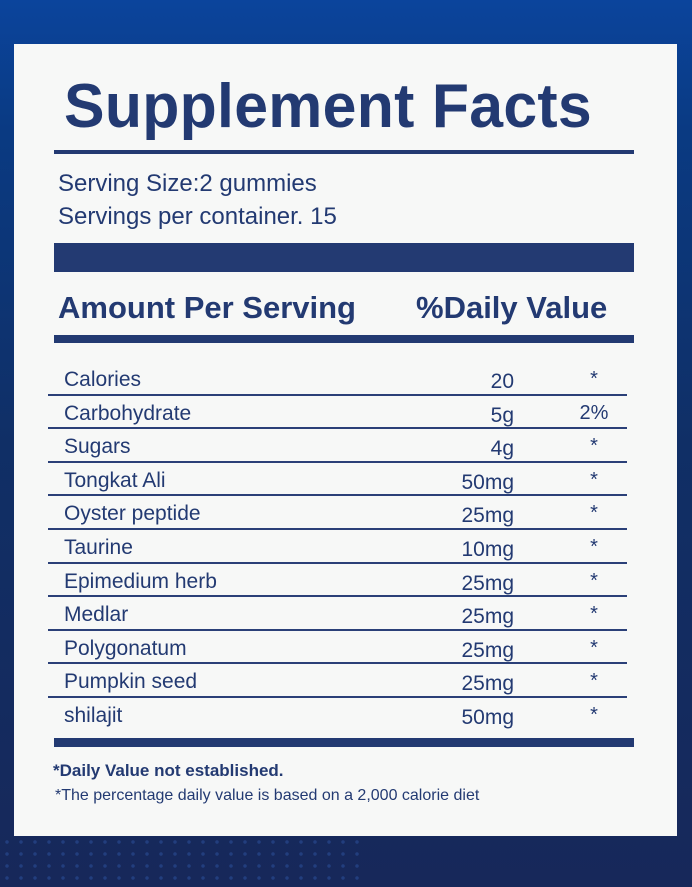 The height and width of the screenshot is (887, 692). Describe the element at coordinates (337, 547) in the screenshot. I see `table-row: Taurine 10mg *` at that location.